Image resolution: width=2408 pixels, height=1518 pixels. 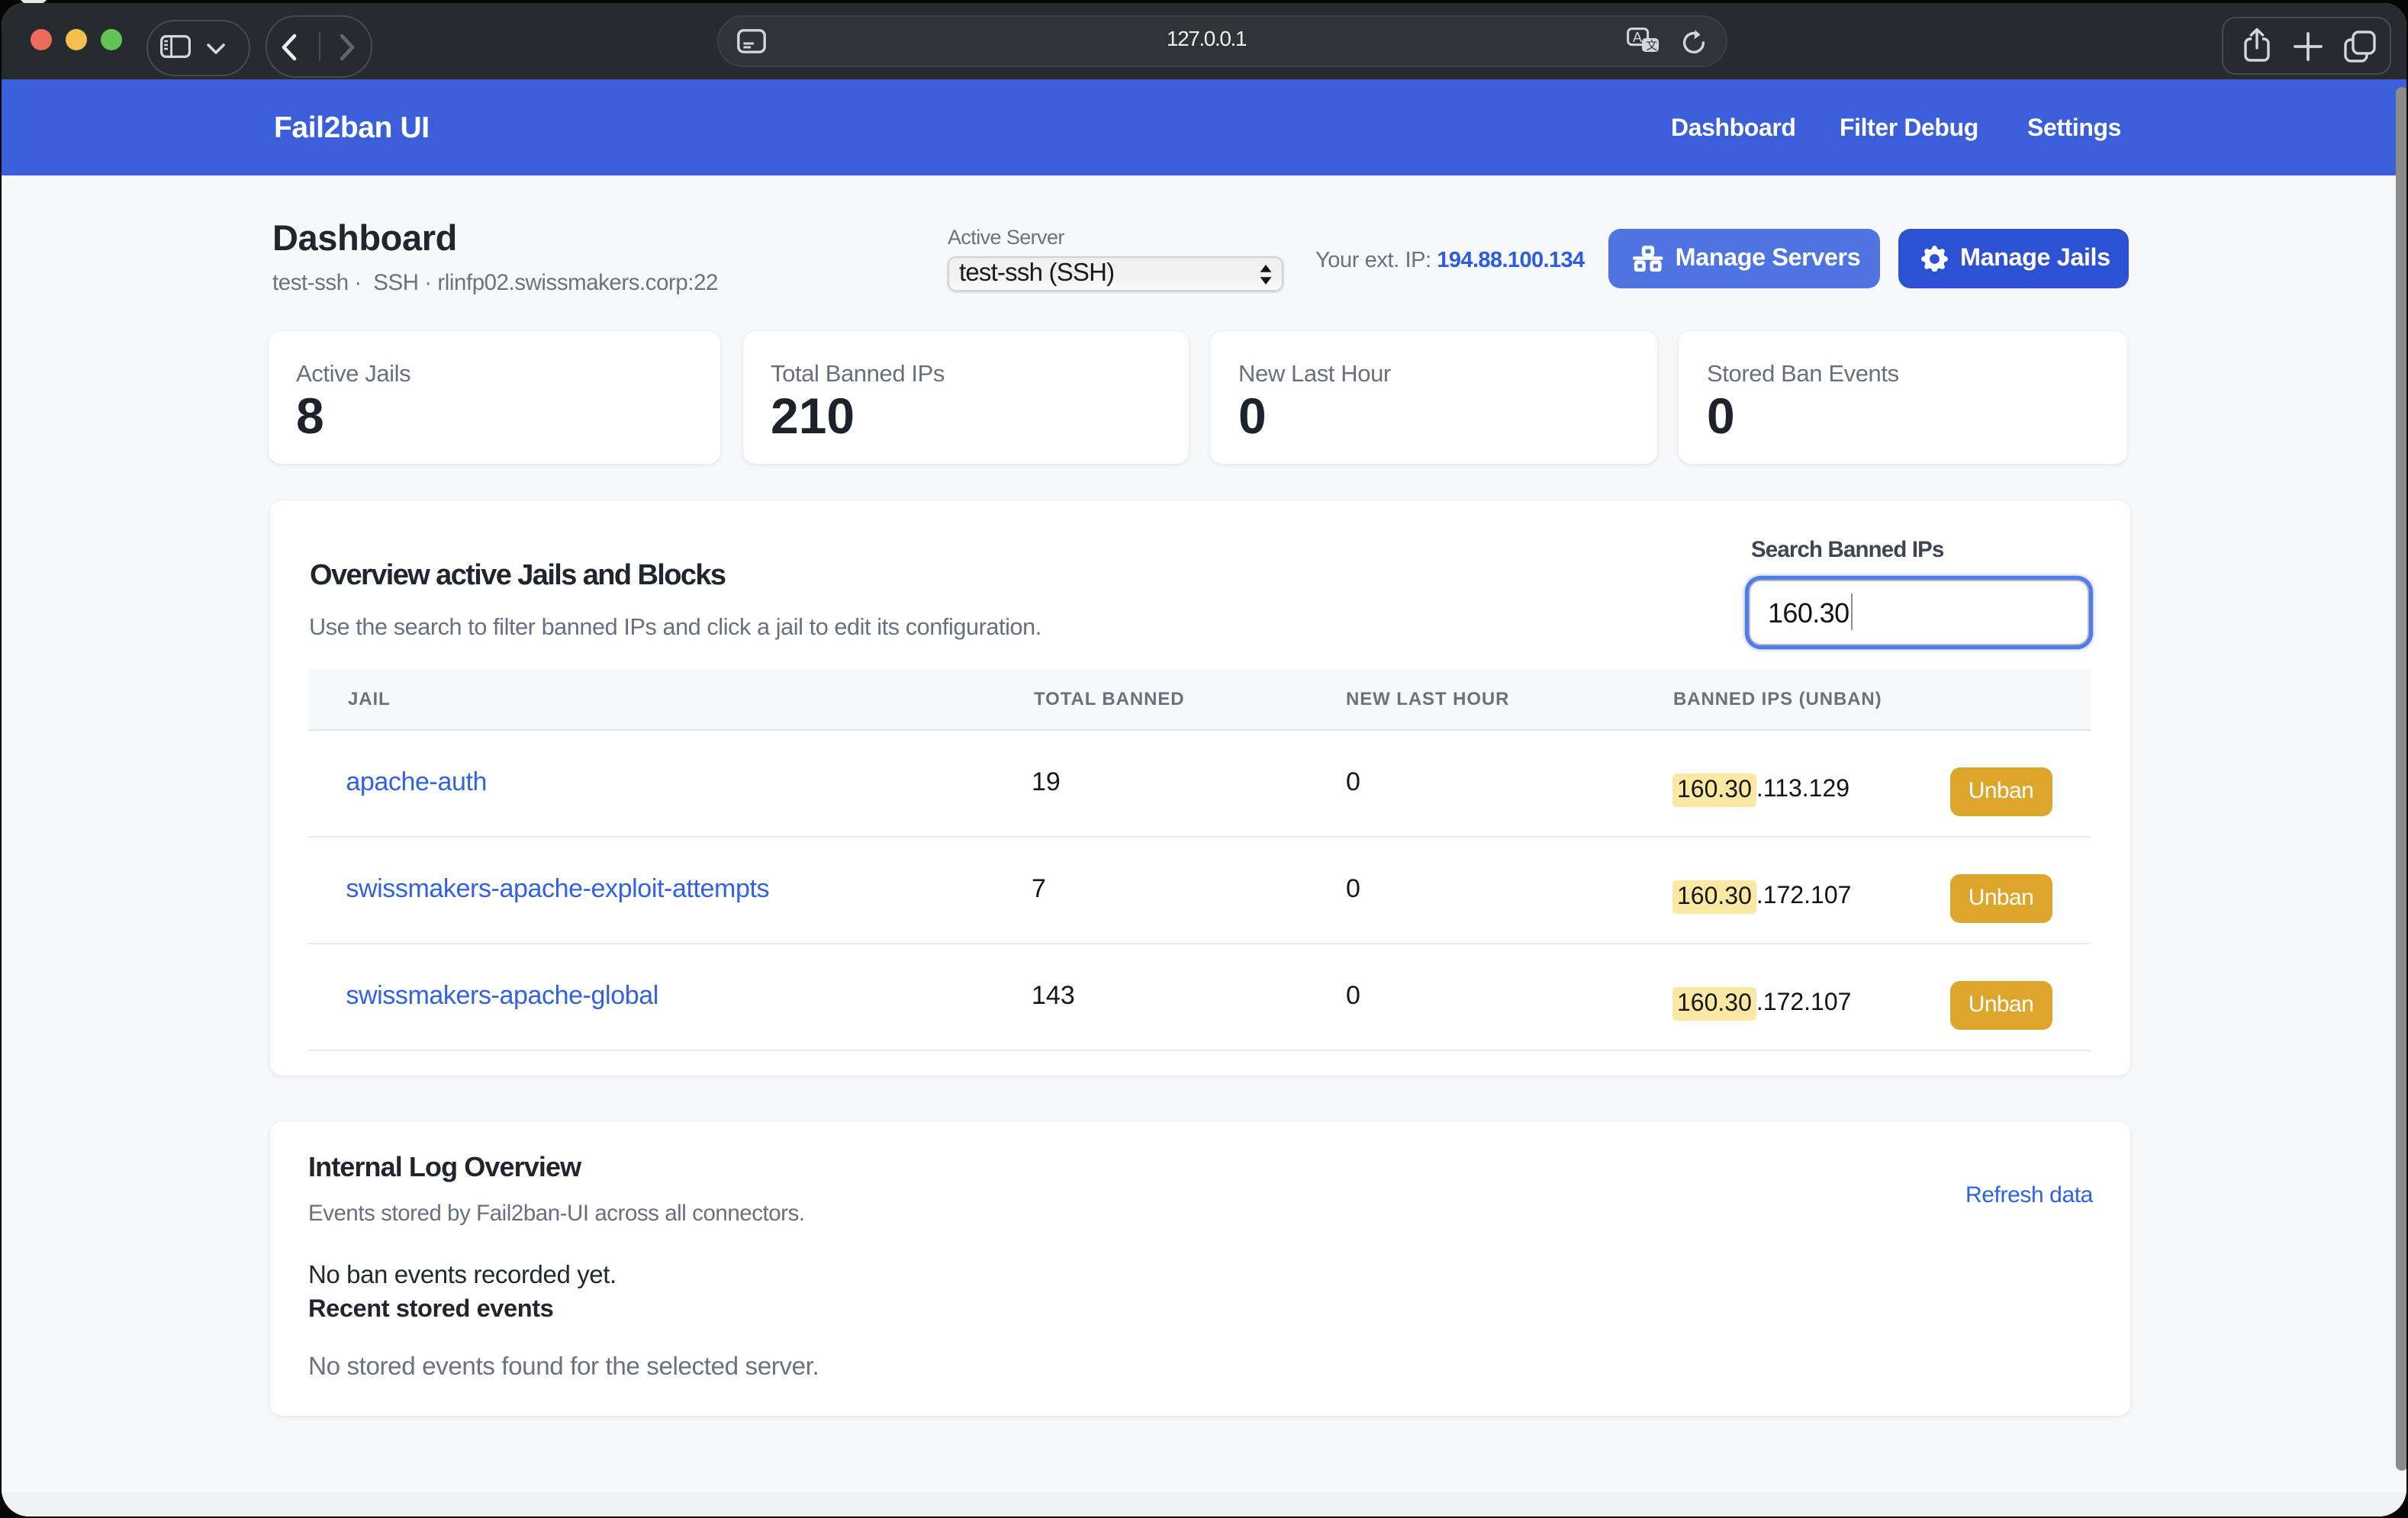 What do you see at coordinates (1638, 36) in the screenshot?
I see `svg-text: A` at bounding box center [1638, 36].